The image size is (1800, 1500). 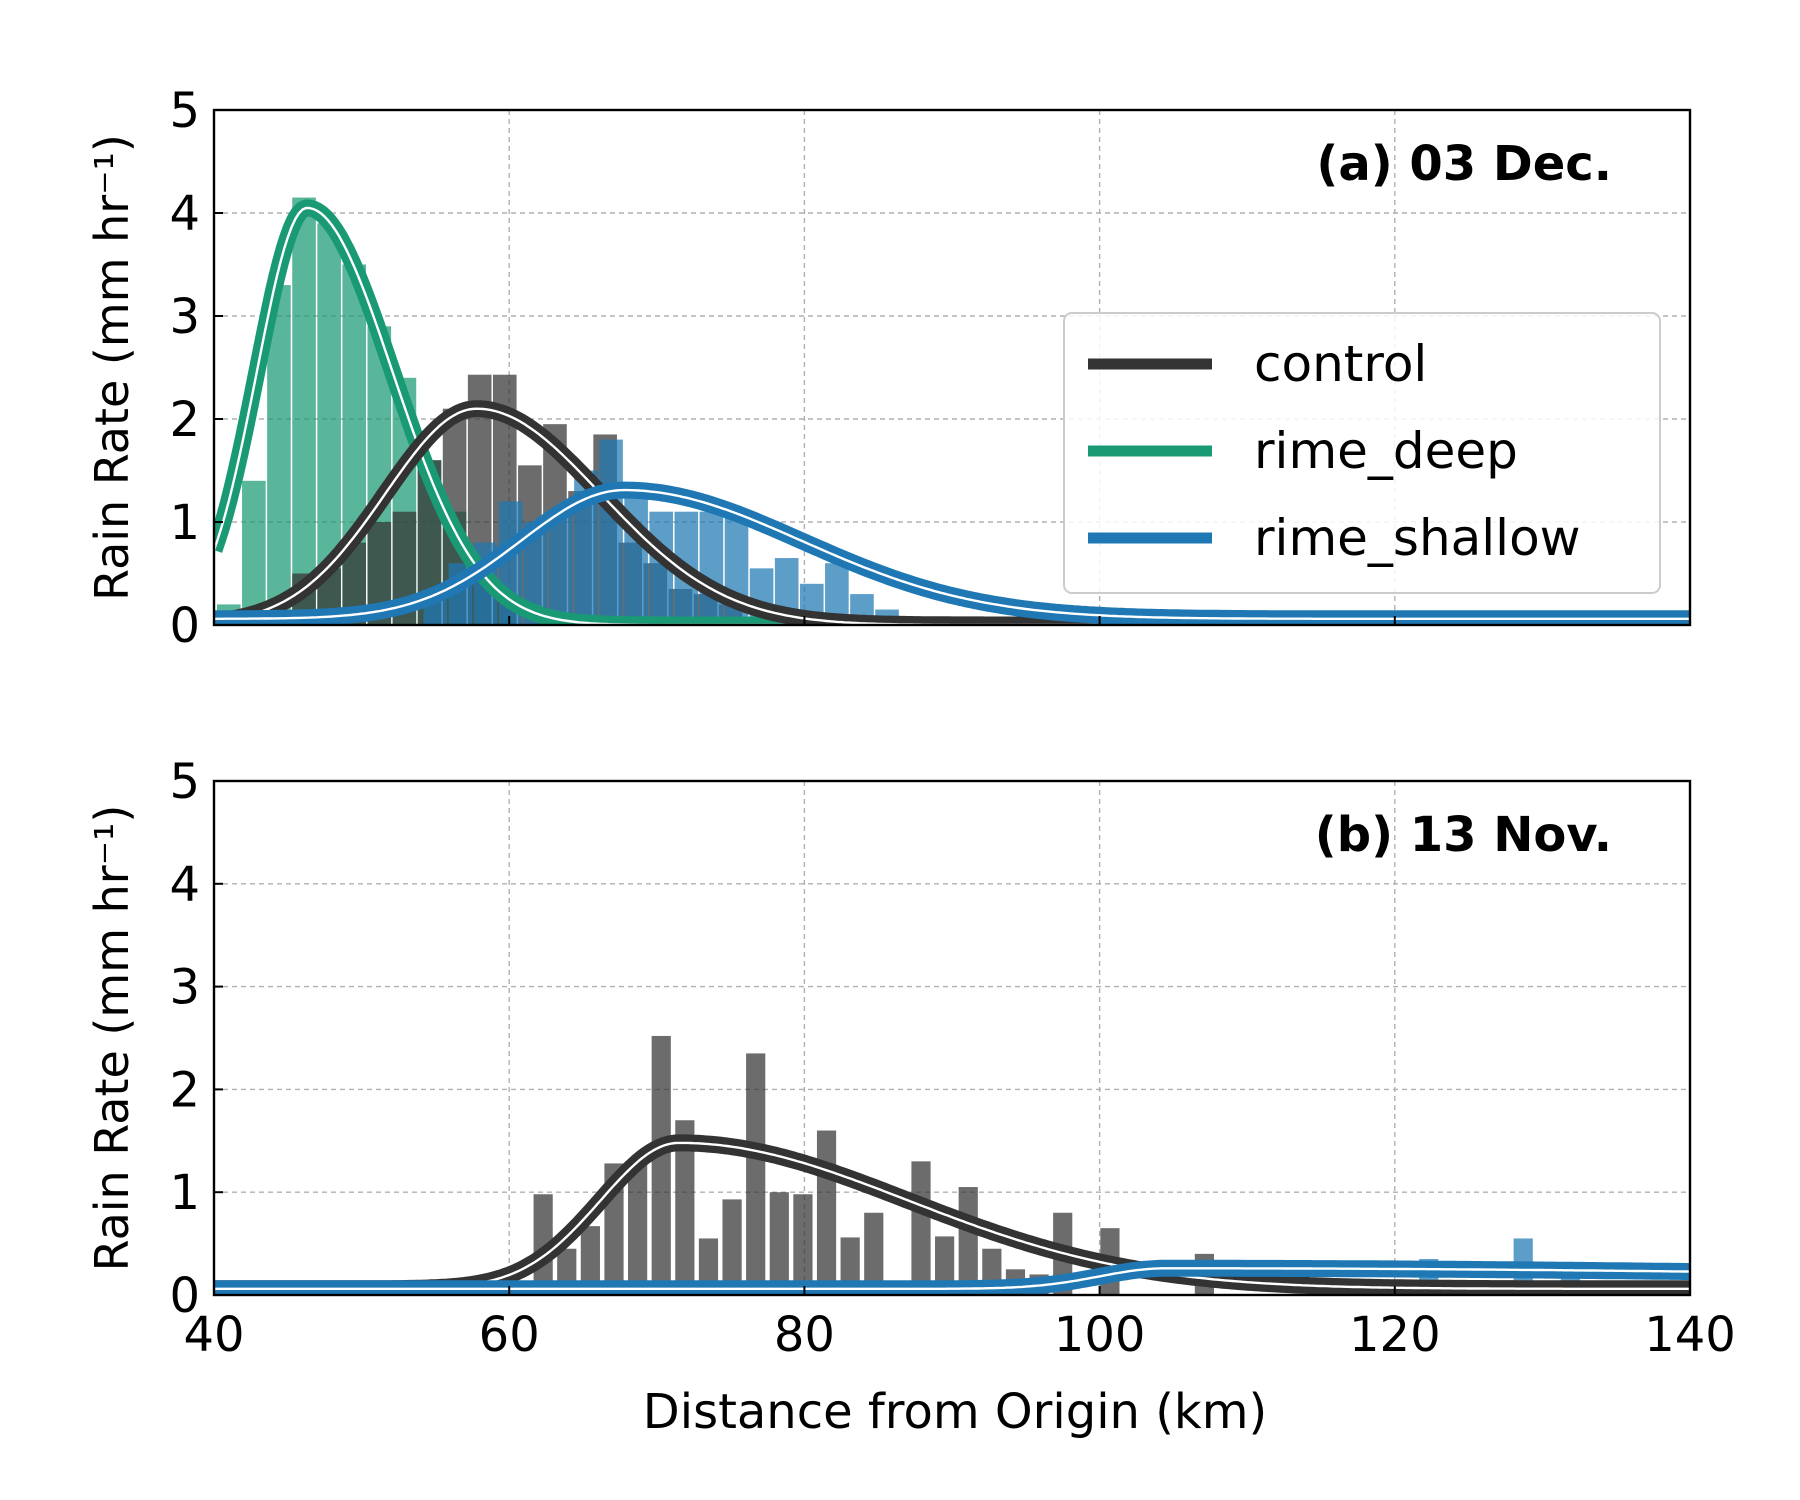 I want to click on panel-label: (a) 03 Dec., so click(x=1464, y=164).